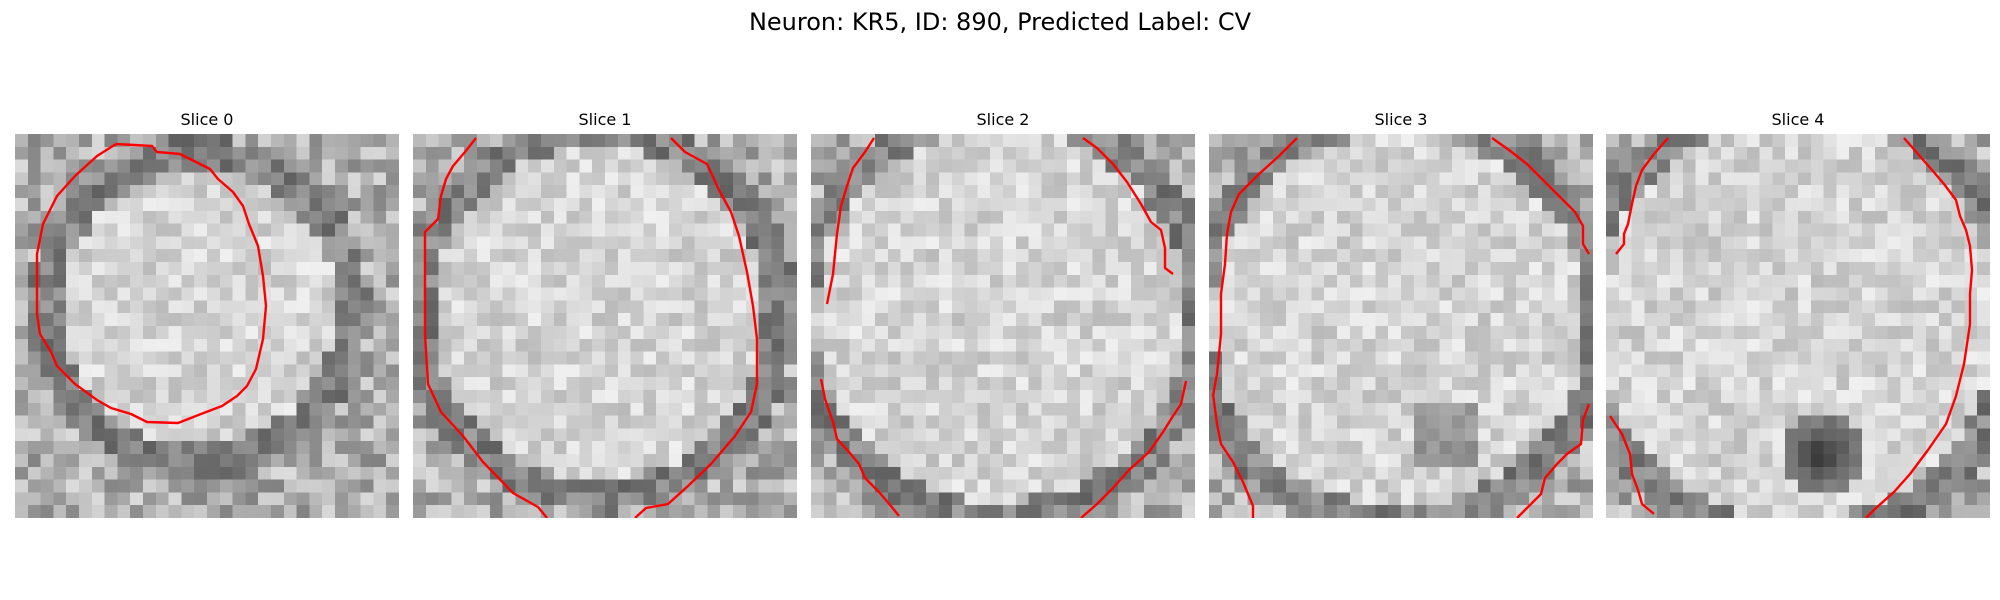  I want to click on slice-2-contour, so click(1003, 327).